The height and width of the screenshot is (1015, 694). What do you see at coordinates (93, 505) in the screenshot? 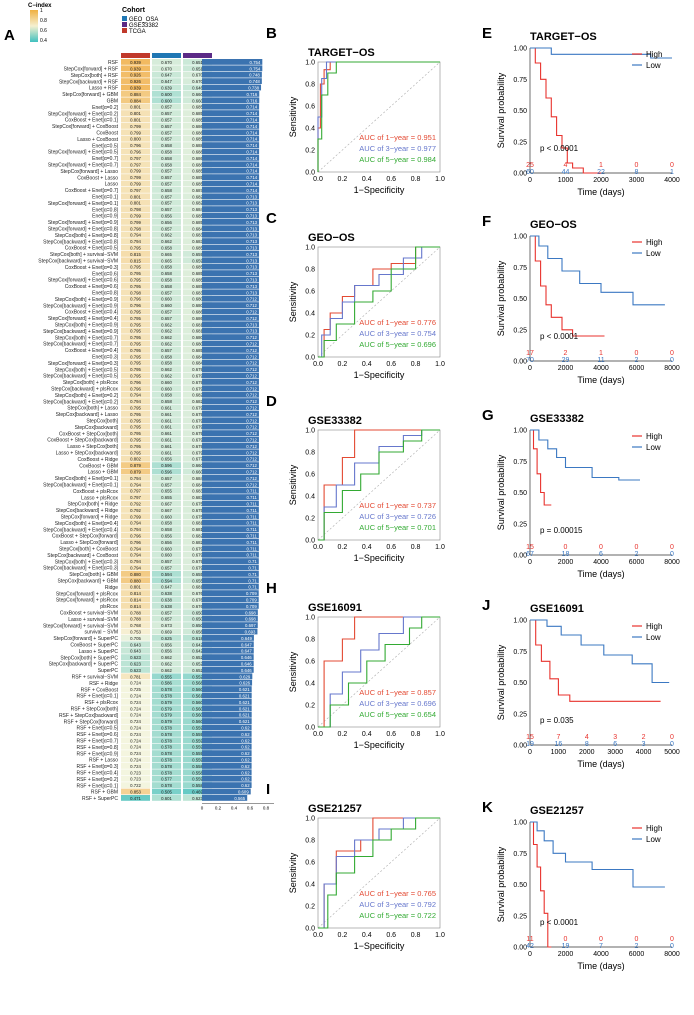
I see `model-label: StepCox[both] + Ridge` at bounding box center [93, 505].